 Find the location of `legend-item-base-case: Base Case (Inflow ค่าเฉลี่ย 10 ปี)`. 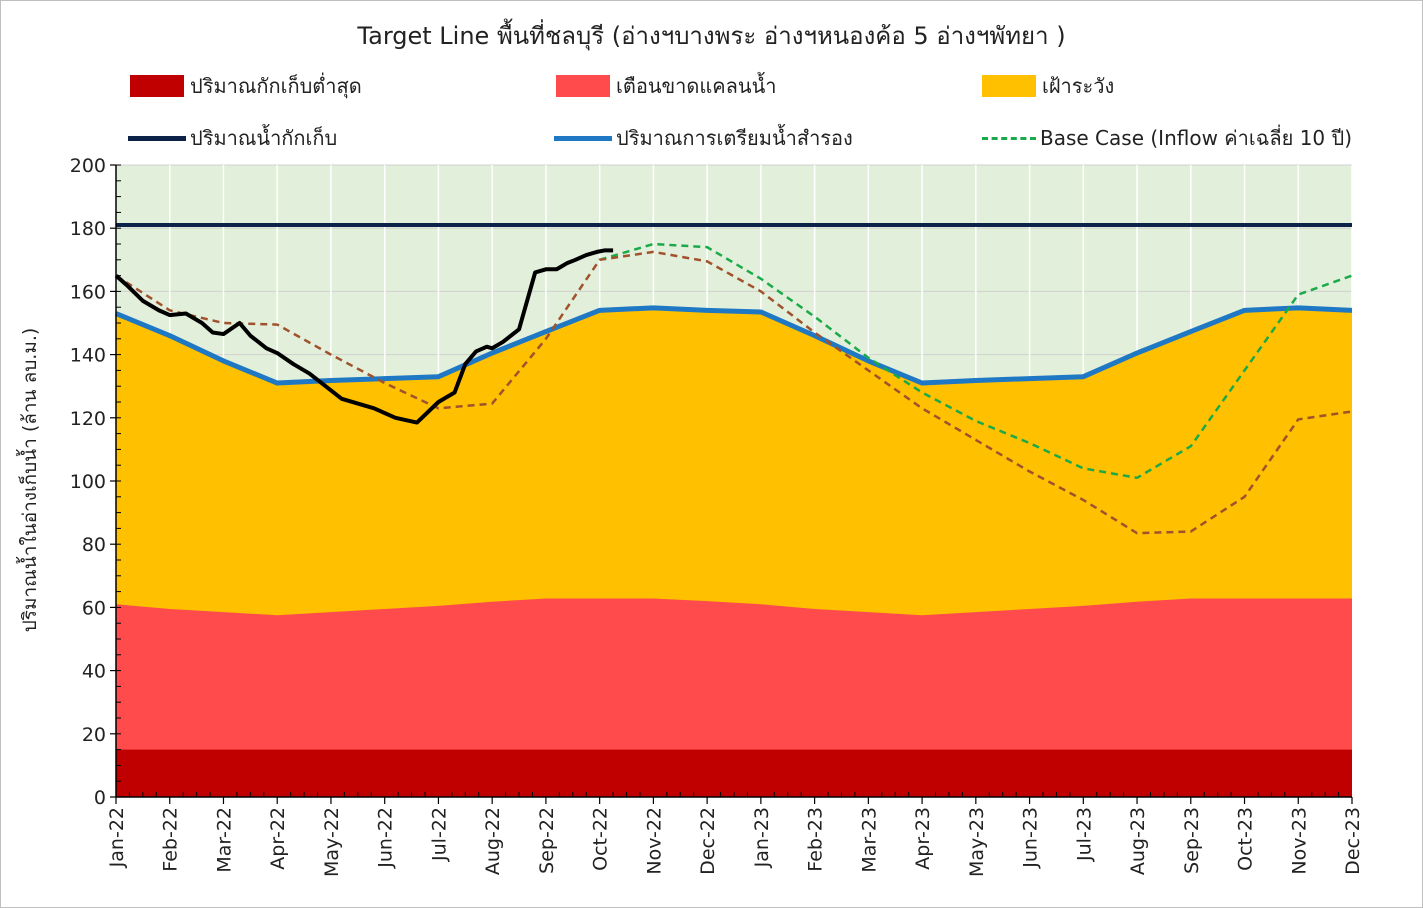

legend-item-base-case: Base Case (Inflow ค่าเฉลี่ย 10 ปี) is located at coordinates (1167, 138).